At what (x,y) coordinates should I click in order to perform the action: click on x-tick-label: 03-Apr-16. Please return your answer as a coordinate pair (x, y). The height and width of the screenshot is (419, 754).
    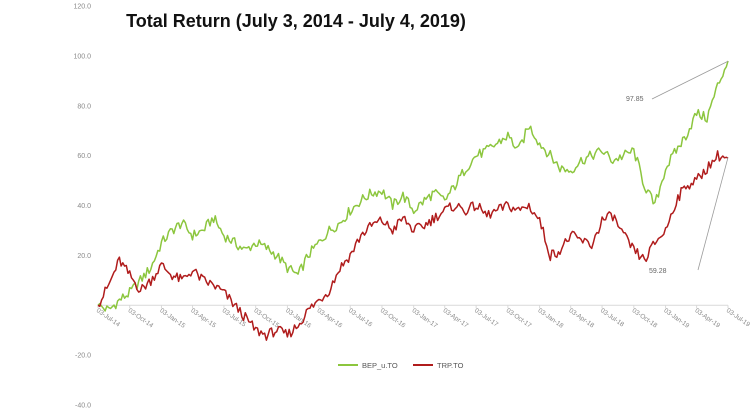
    Looking at the image, I should click on (330, 318).